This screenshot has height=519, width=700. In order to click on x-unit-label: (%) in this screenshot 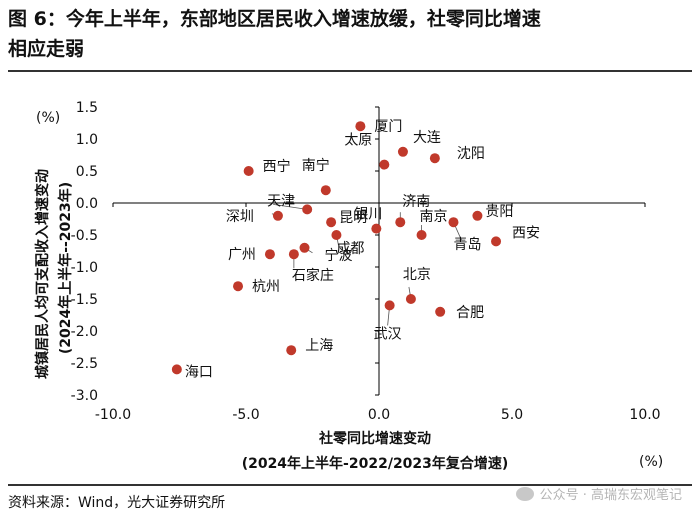, I will do `click(651, 462)`.